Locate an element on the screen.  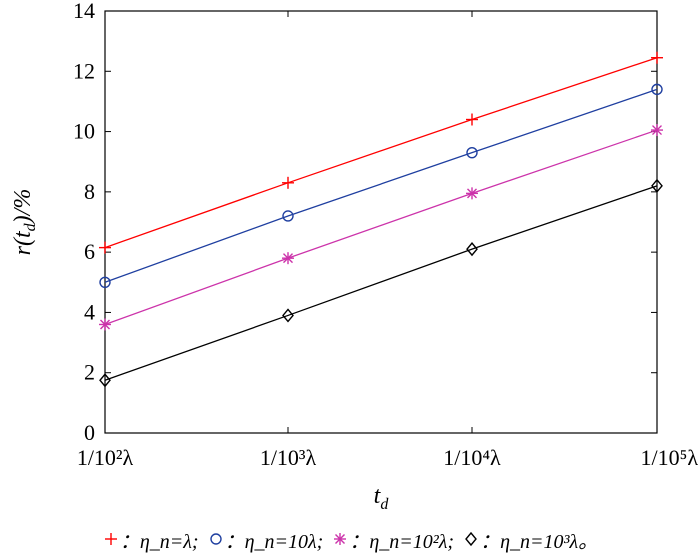
legend-entry: ：η_n=10²λ; is located at coordinates (392, 539).